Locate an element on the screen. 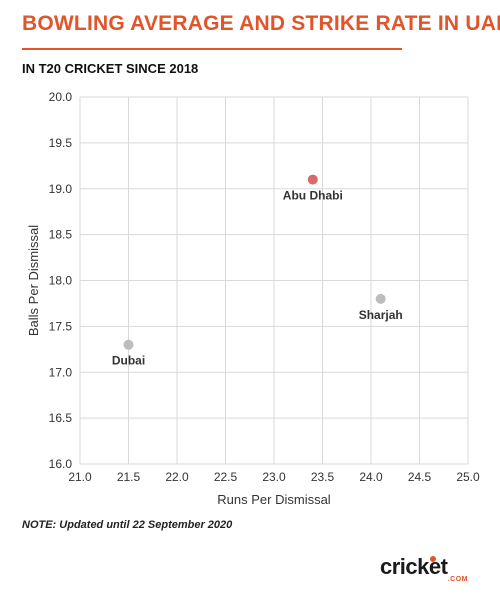 This screenshot has height=600, width=500. cricket-logo: cricket .COM is located at coordinates (426, 570).